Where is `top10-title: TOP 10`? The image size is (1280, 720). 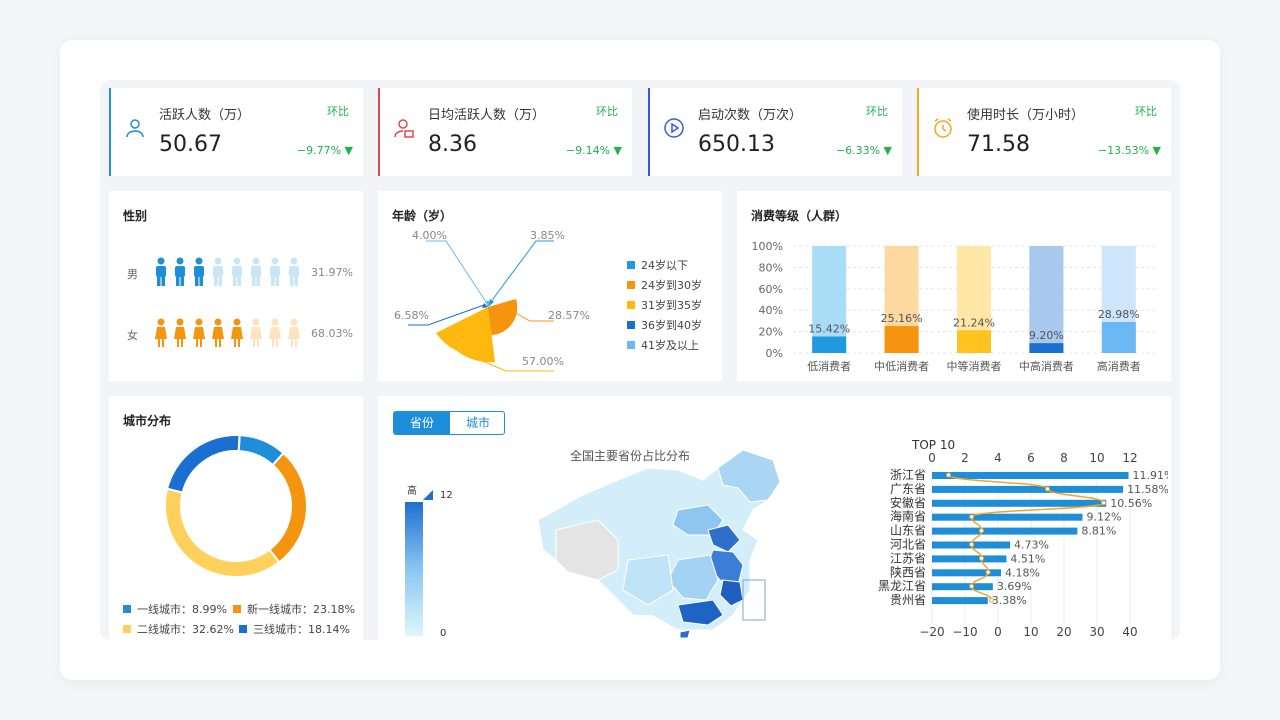 top10-title: TOP 10 is located at coordinates (934, 445).